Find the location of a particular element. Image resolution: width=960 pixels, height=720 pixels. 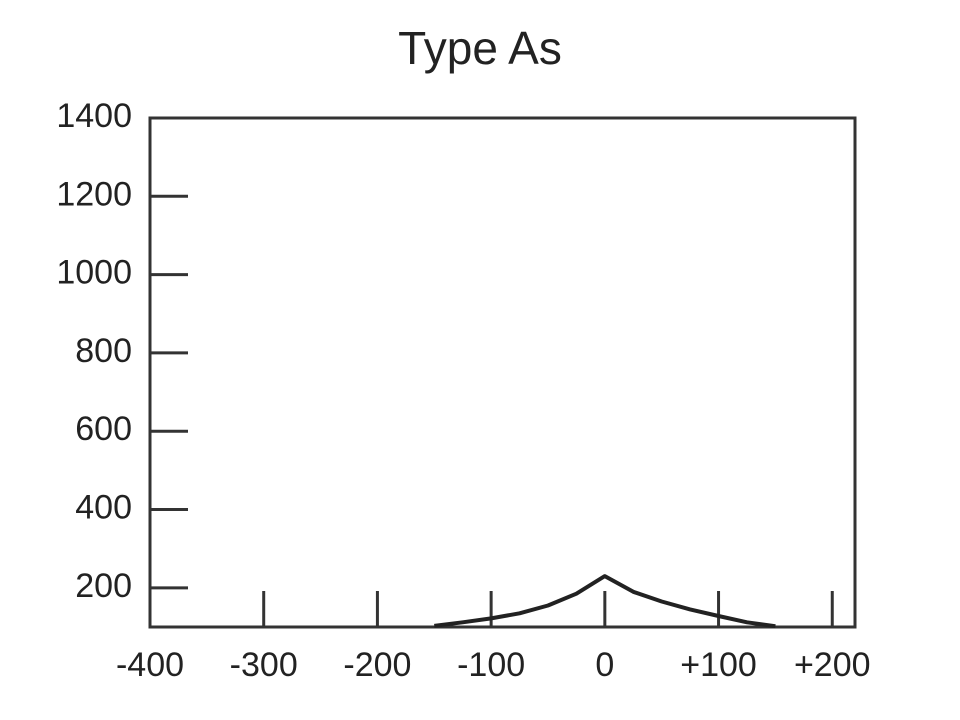

chart-title: Type As is located at coordinates (480, 48).